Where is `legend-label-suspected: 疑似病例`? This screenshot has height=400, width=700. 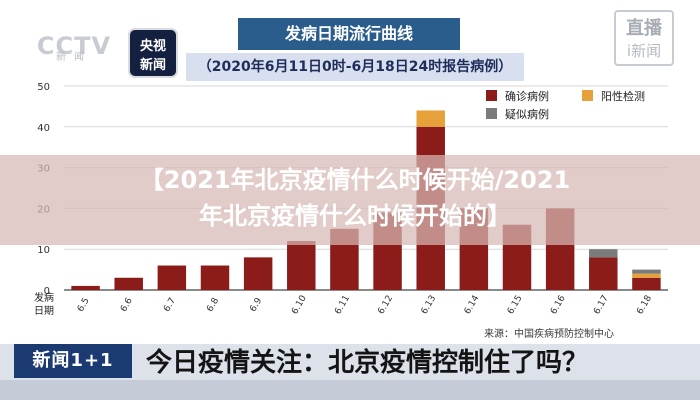
legend-label-suspected: 疑似病例 is located at coordinates (527, 114).